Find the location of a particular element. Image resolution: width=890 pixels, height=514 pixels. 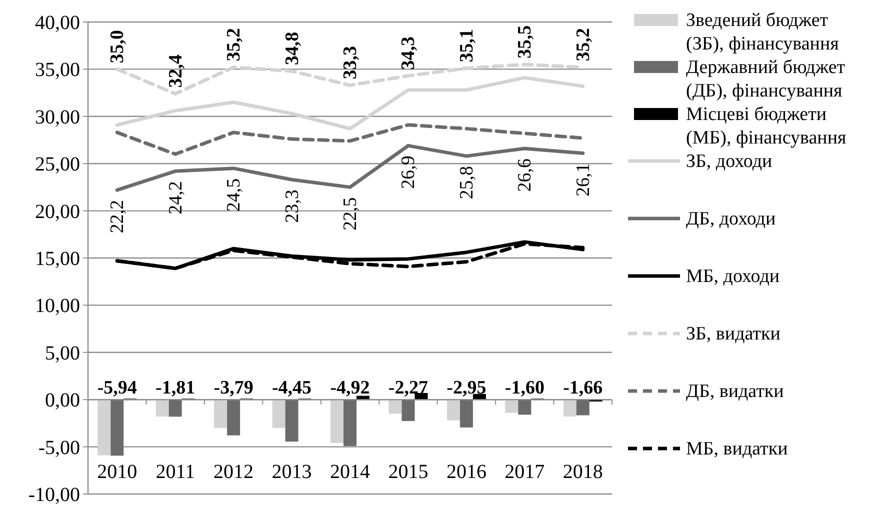

x-tick-label: 2018 is located at coordinates (582, 472).